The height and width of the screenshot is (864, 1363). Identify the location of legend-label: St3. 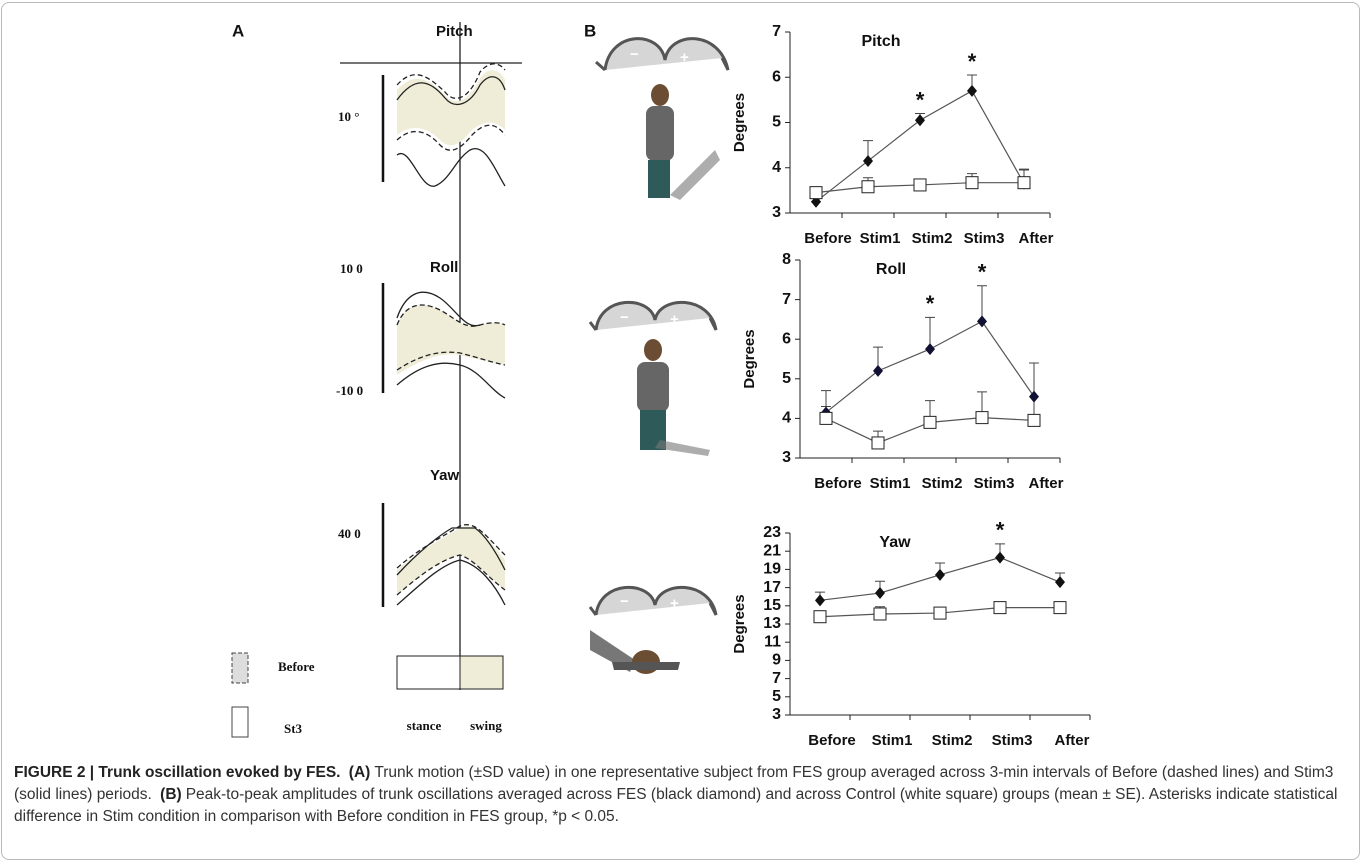
(293, 728).